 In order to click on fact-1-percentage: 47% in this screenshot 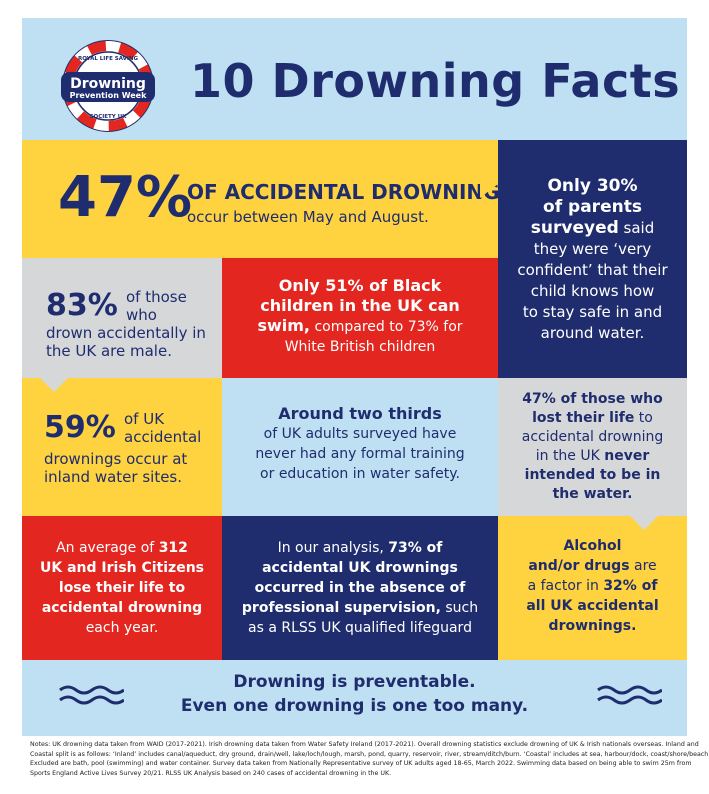, I will do `click(125, 197)`.